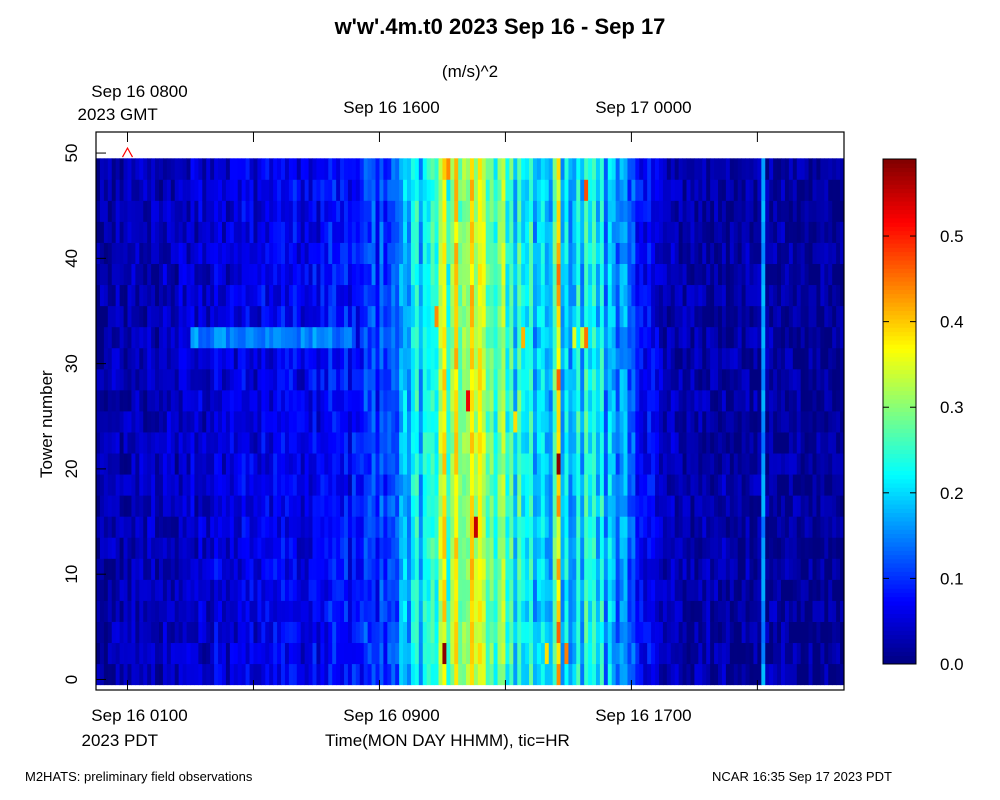 The image size is (1000, 800). What do you see at coordinates (899, 506) in the screenshot?
I see `colorbar-segment` at bounding box center [899, 506].